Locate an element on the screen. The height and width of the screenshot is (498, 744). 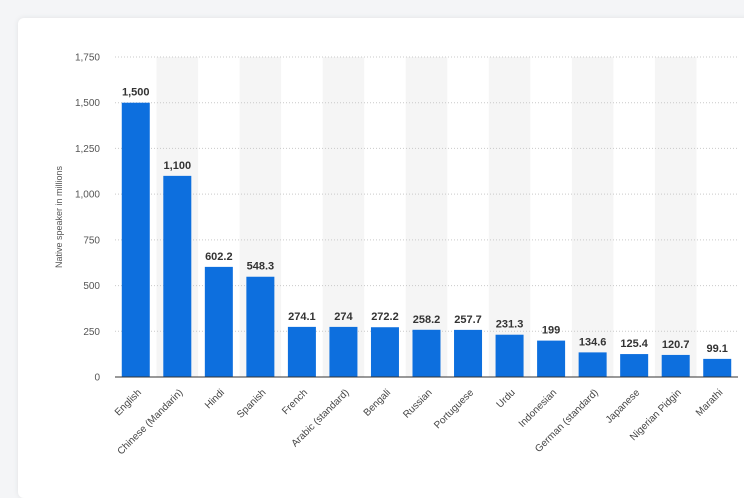
category-label: Spanish is located at coordinates (251, 403).